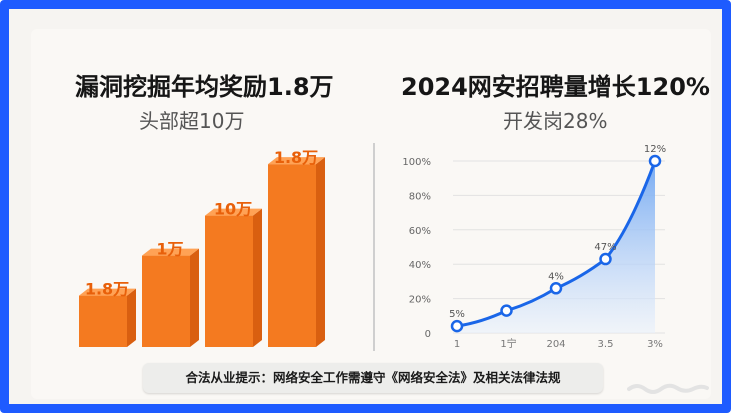 This screenshot has height=413, width=731. Describe the element at coordinates (555, 87) in the screenshot. I see `right-panel-title: 2024网安招聘量增长120%` at that location.